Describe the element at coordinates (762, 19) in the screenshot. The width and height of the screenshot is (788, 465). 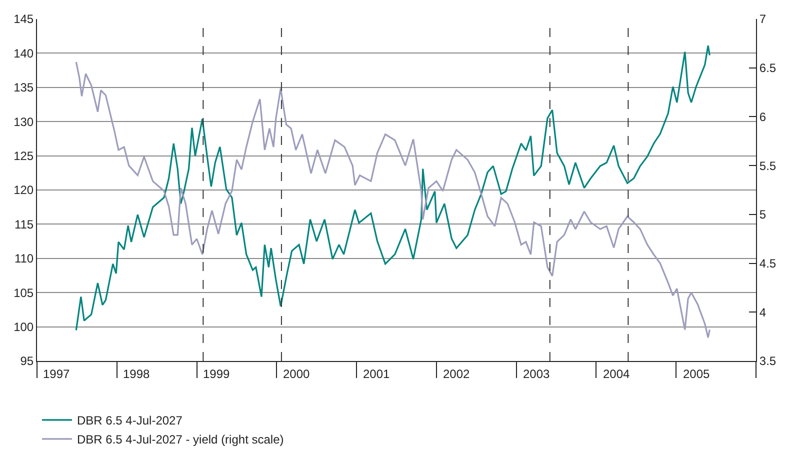
I see `y2-tick-label: 7` at that location.